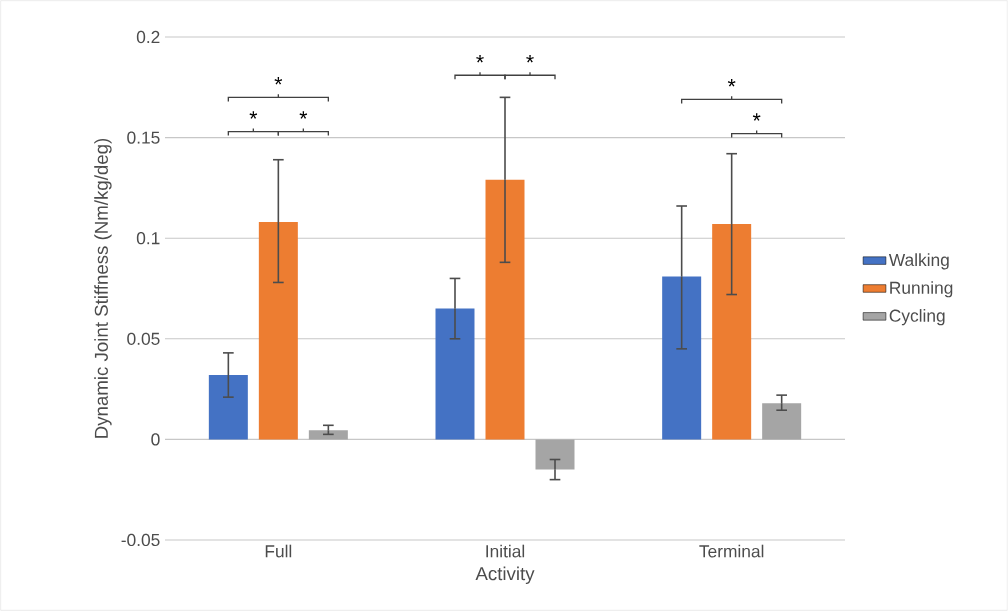  Describe the element at coordinates (278, 551) in the screenshot. I see `x-tick-label: Full` at that location.